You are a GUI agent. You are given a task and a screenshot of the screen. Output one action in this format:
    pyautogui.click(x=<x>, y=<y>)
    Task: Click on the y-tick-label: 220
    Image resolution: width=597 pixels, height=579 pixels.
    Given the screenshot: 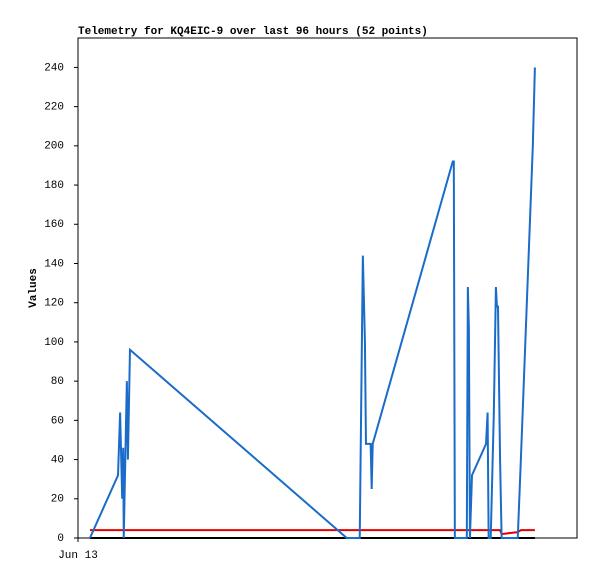 What is the action you would take?
    pyautogui.click(x=54, y=108)
    